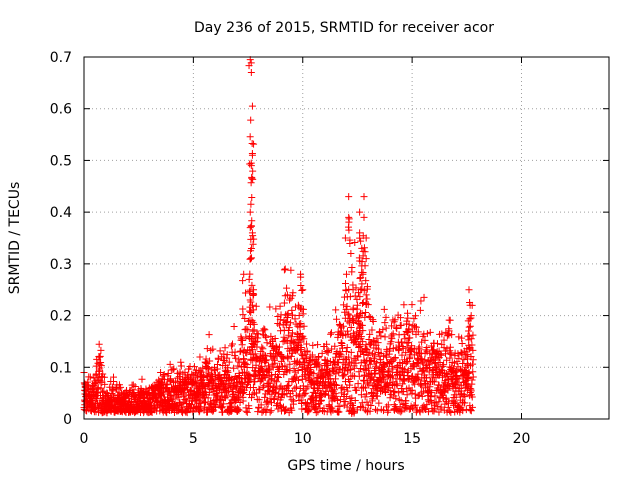 This screenshot has height=480, width=640. What do you see at coordinates (84, 439) in the screenshot?
I see `x-tick-label: 0` at bounding box center [84, 439].